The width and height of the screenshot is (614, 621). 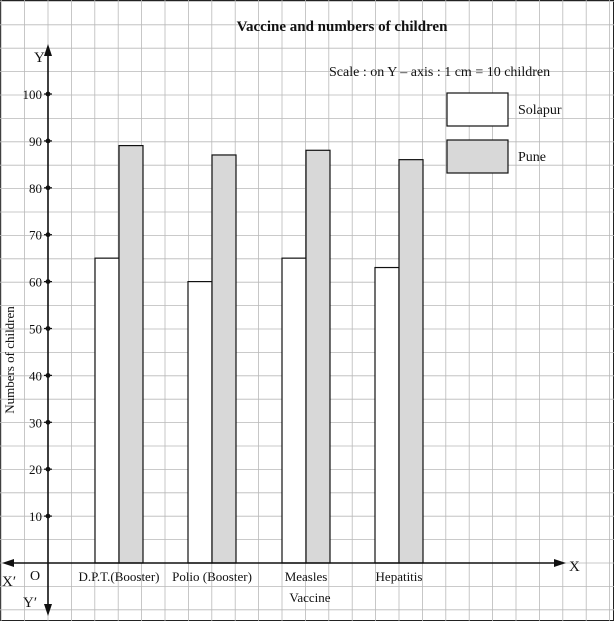 I want to click on legend-swatch-solapur, so click(x=477, y=109).